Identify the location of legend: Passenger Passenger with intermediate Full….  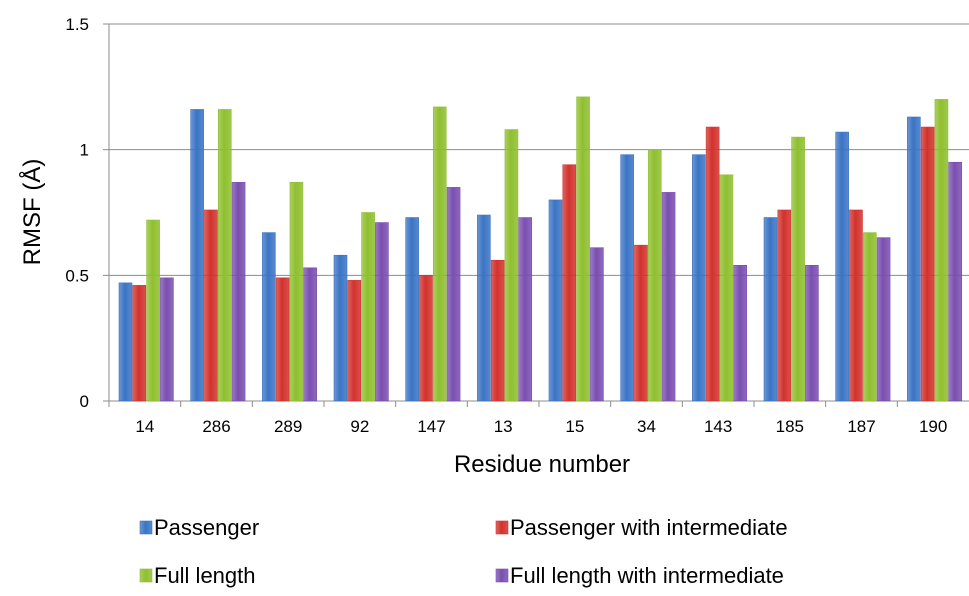
(464, 551).